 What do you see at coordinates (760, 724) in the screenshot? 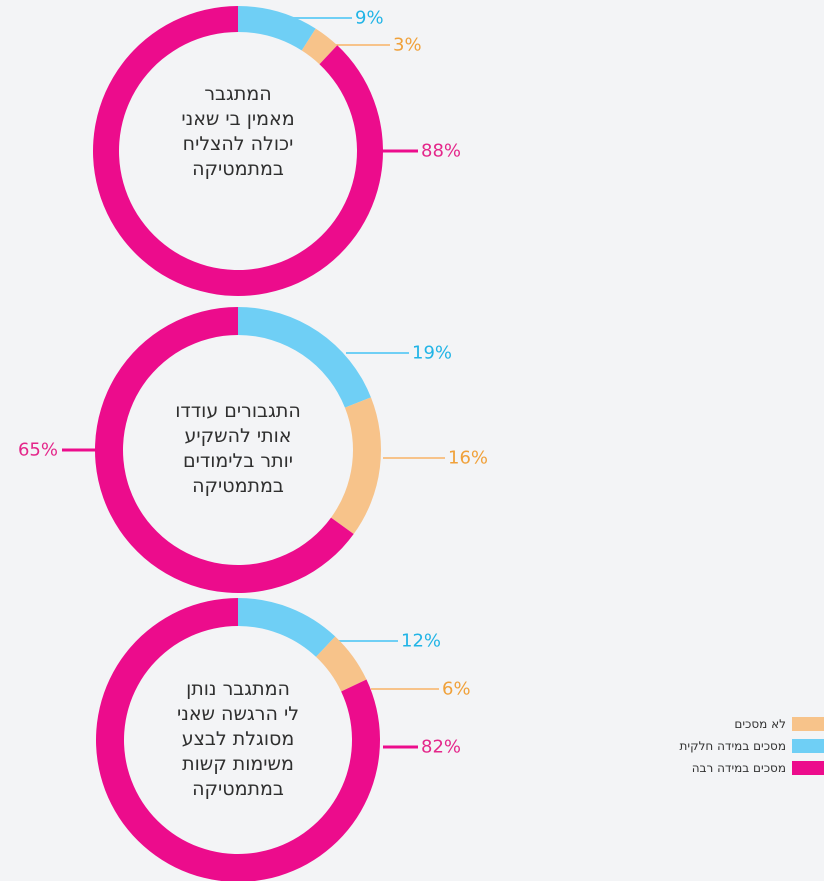
I see `legend-label-not-agree: לא מסכים` at bounding box center [760, 724].